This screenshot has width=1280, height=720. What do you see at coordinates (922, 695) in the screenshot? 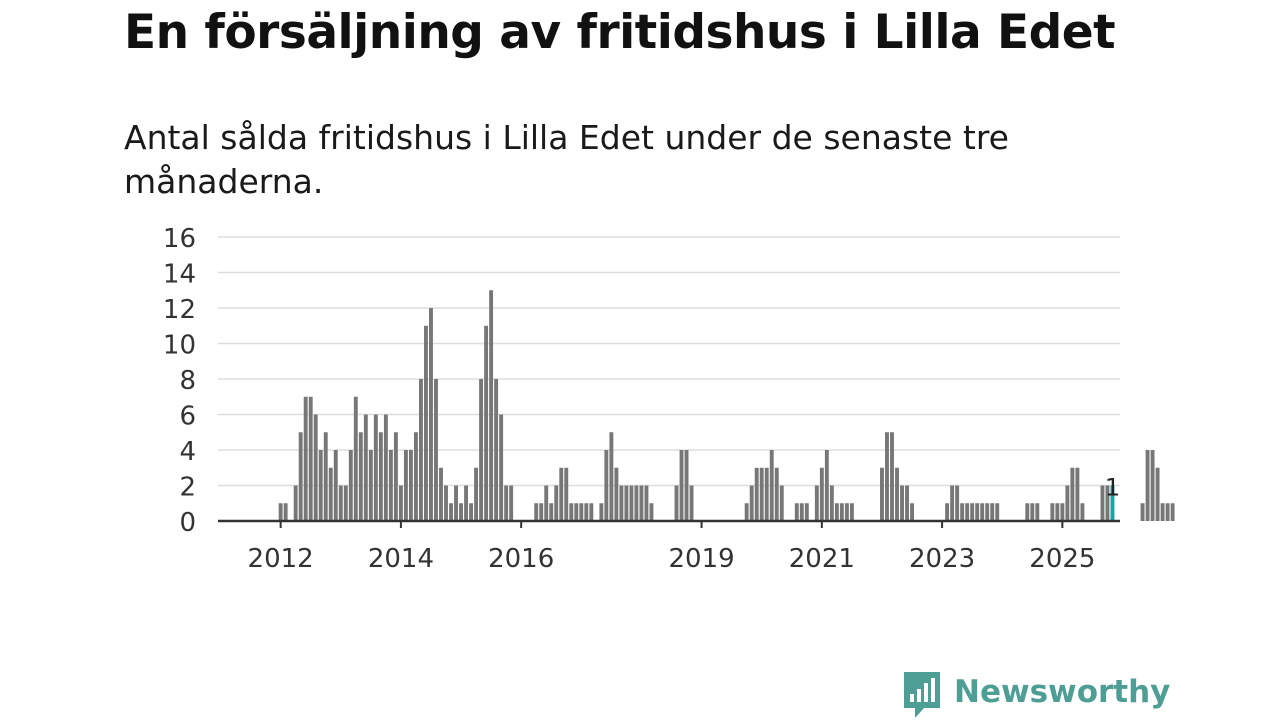
I see `newsworthy-logo-icon` at bounding box center [922, 695].